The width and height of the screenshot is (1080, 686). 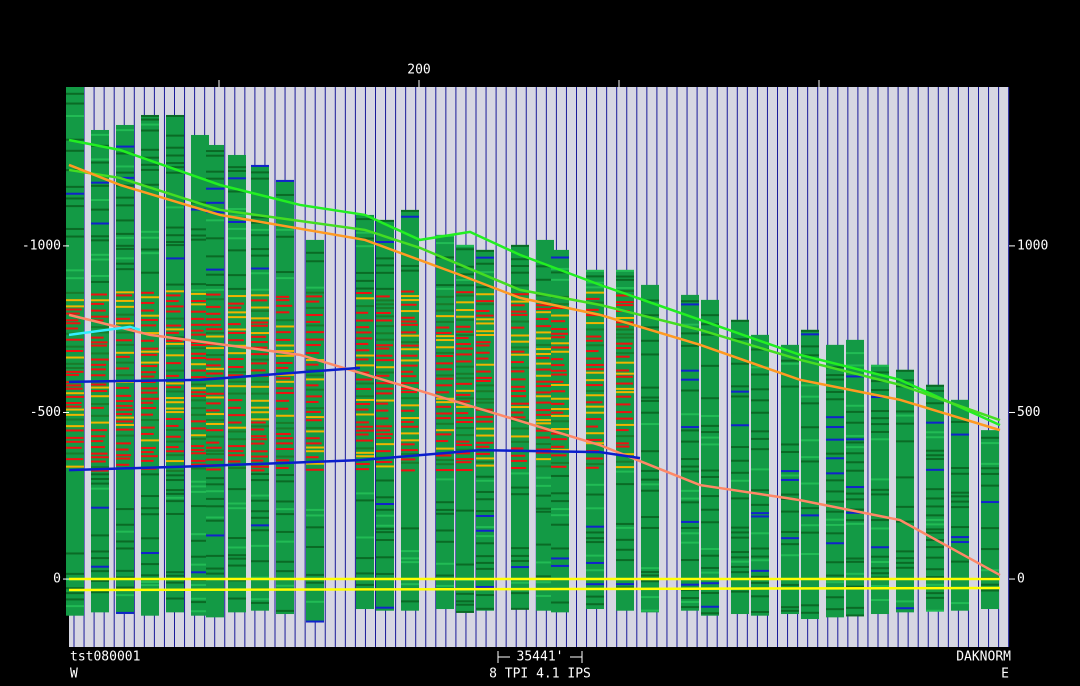 What do you see at coordinates (1021, 579) in the screenshot?
I see `y2-tick-label: 0` at bounding box center [1021, 579].